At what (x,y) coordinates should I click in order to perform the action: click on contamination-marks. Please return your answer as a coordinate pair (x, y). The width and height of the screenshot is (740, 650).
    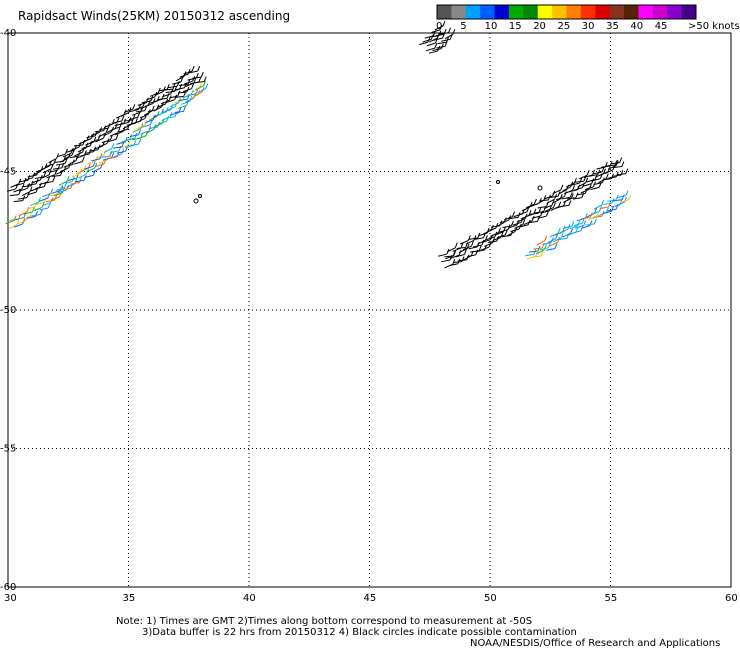
    Looking at the image, I should click on (368, 192).